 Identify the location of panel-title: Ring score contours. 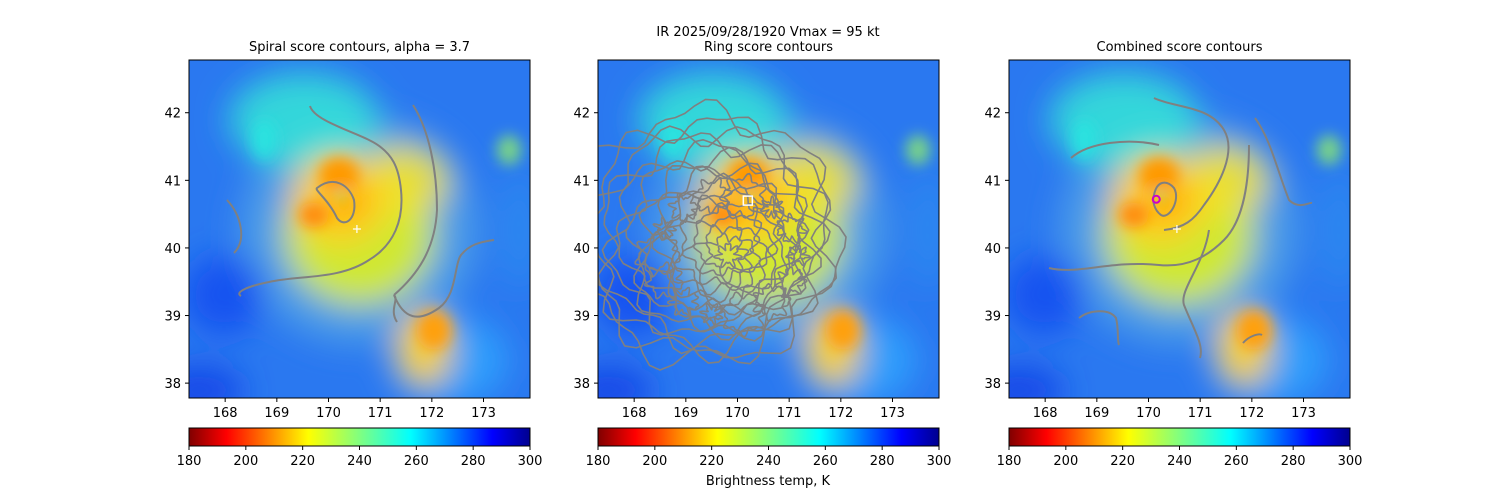
(768, 47).